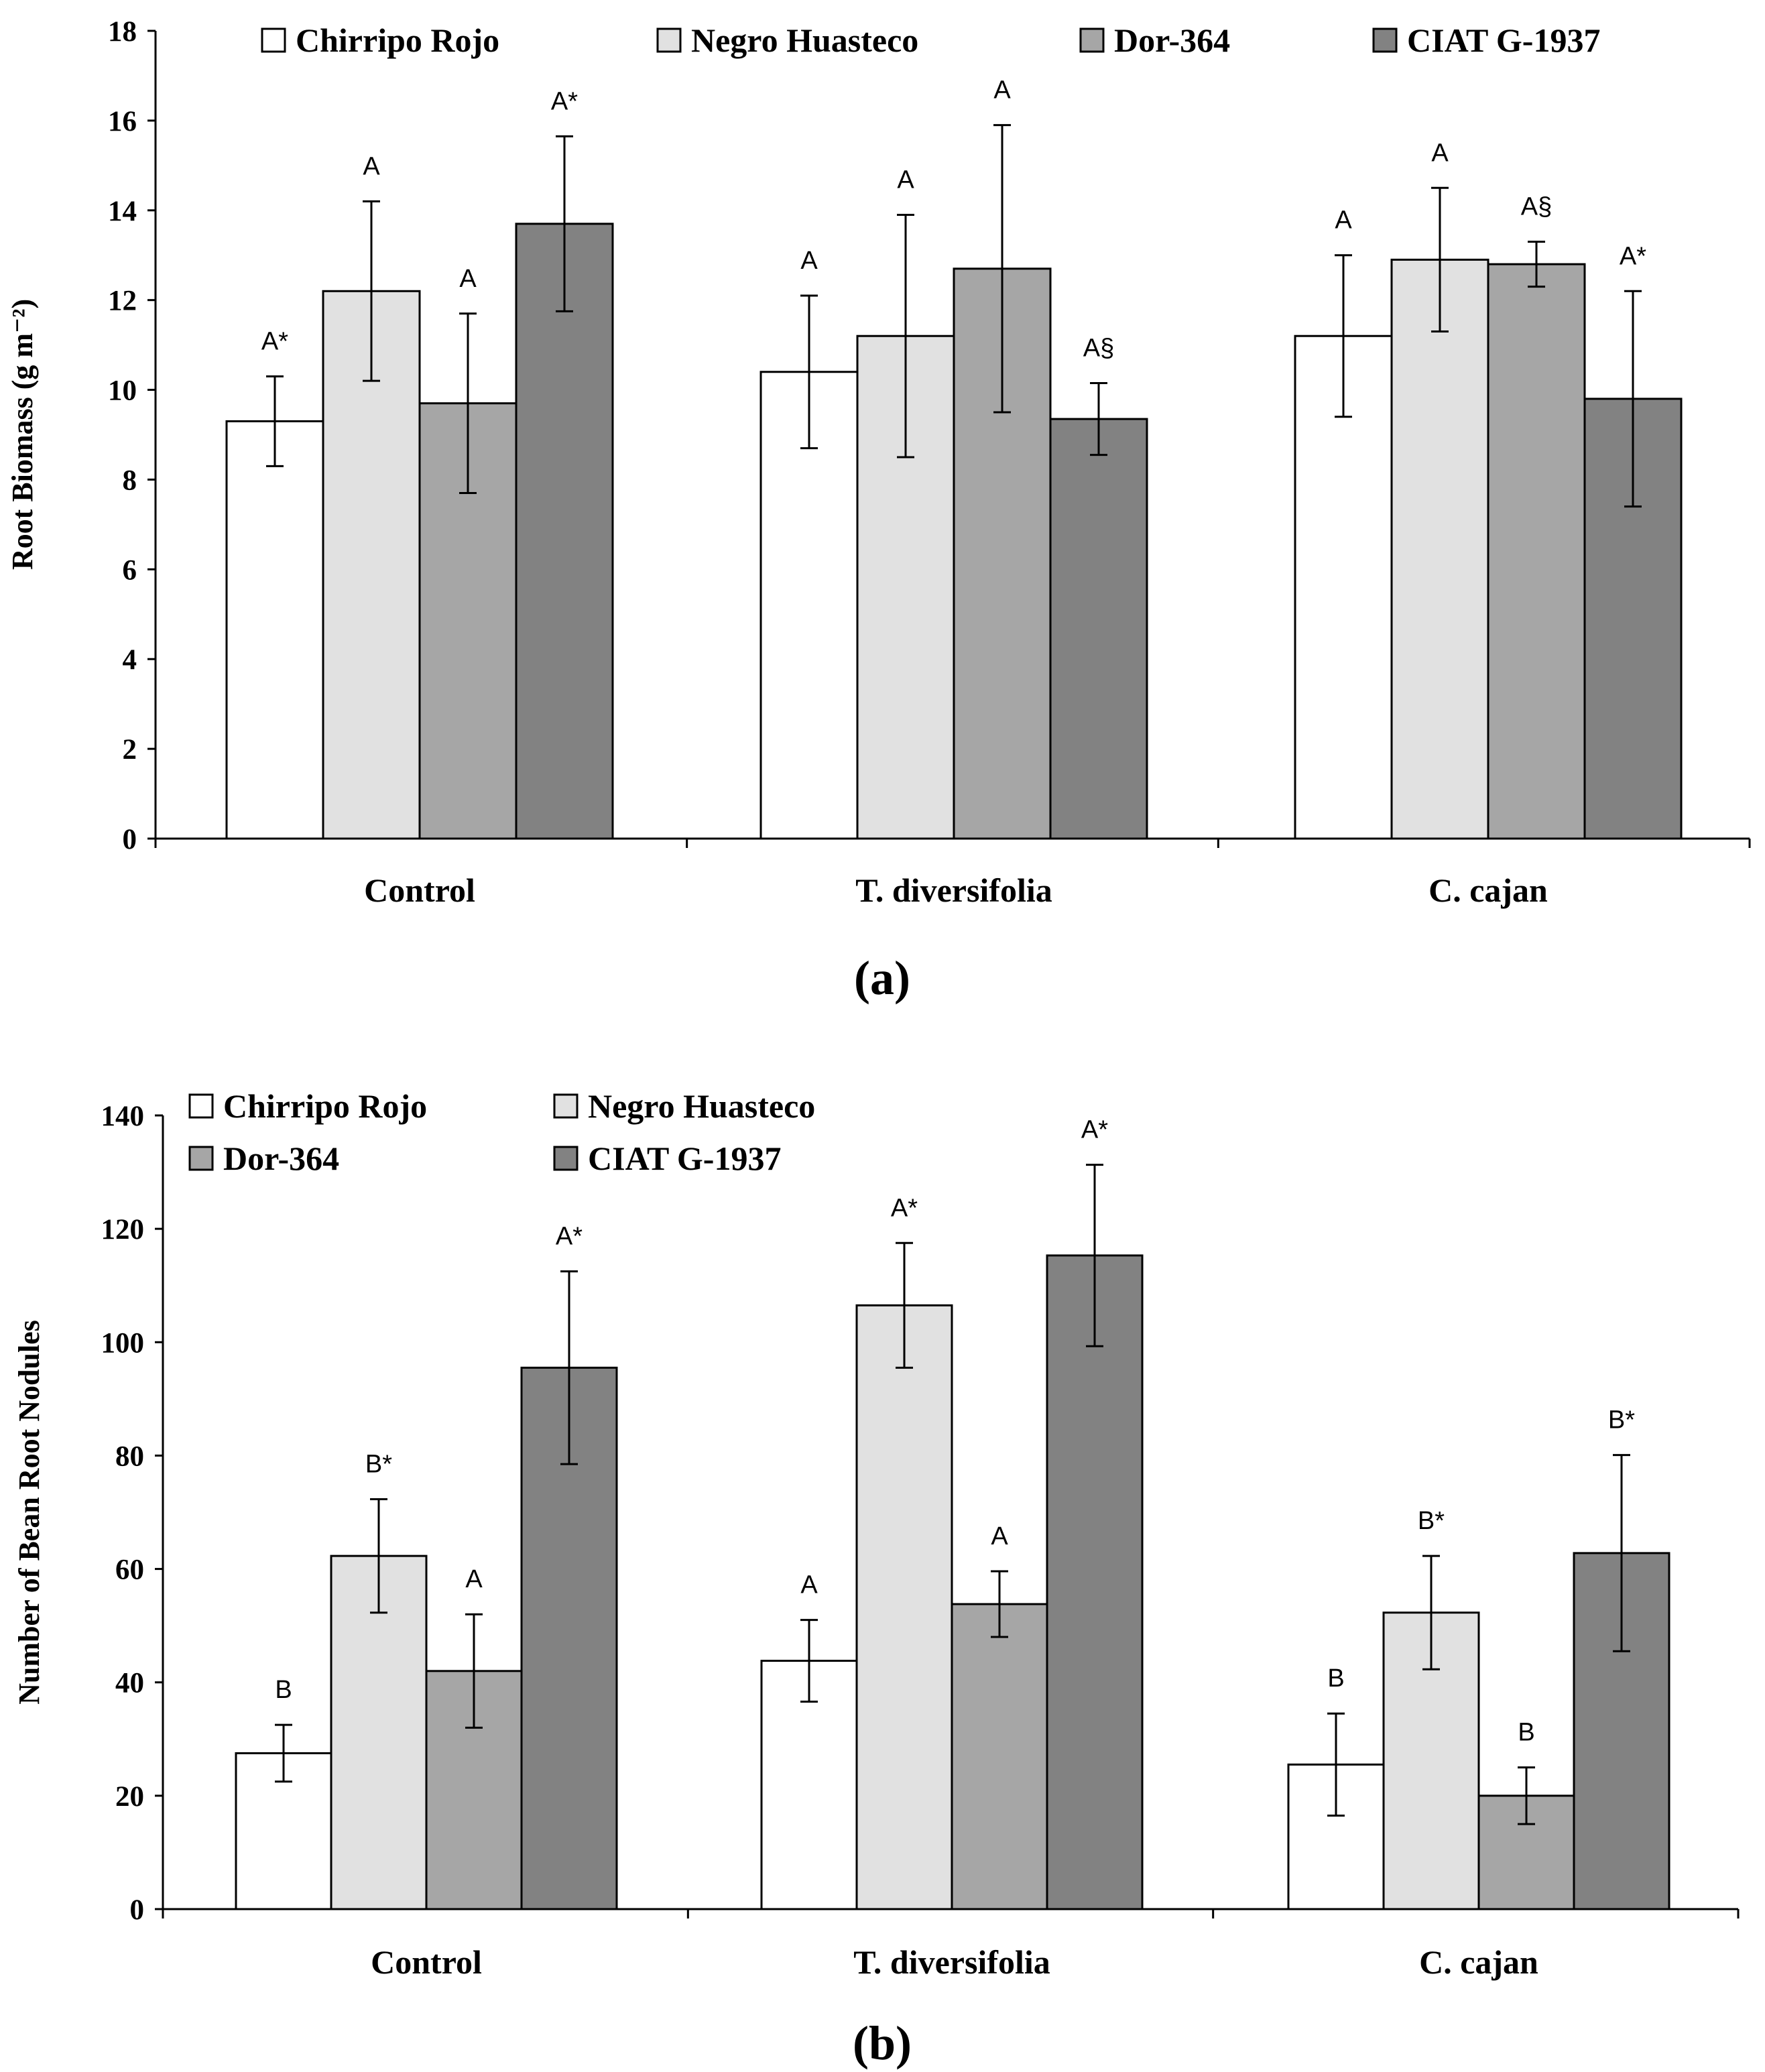 This screenshot has height=2072, width=1765. What do you see at coordinates (564, 531) in the screenshot?
I see `bar-ciat-g-1937-control` at bounding box center [564, 531].